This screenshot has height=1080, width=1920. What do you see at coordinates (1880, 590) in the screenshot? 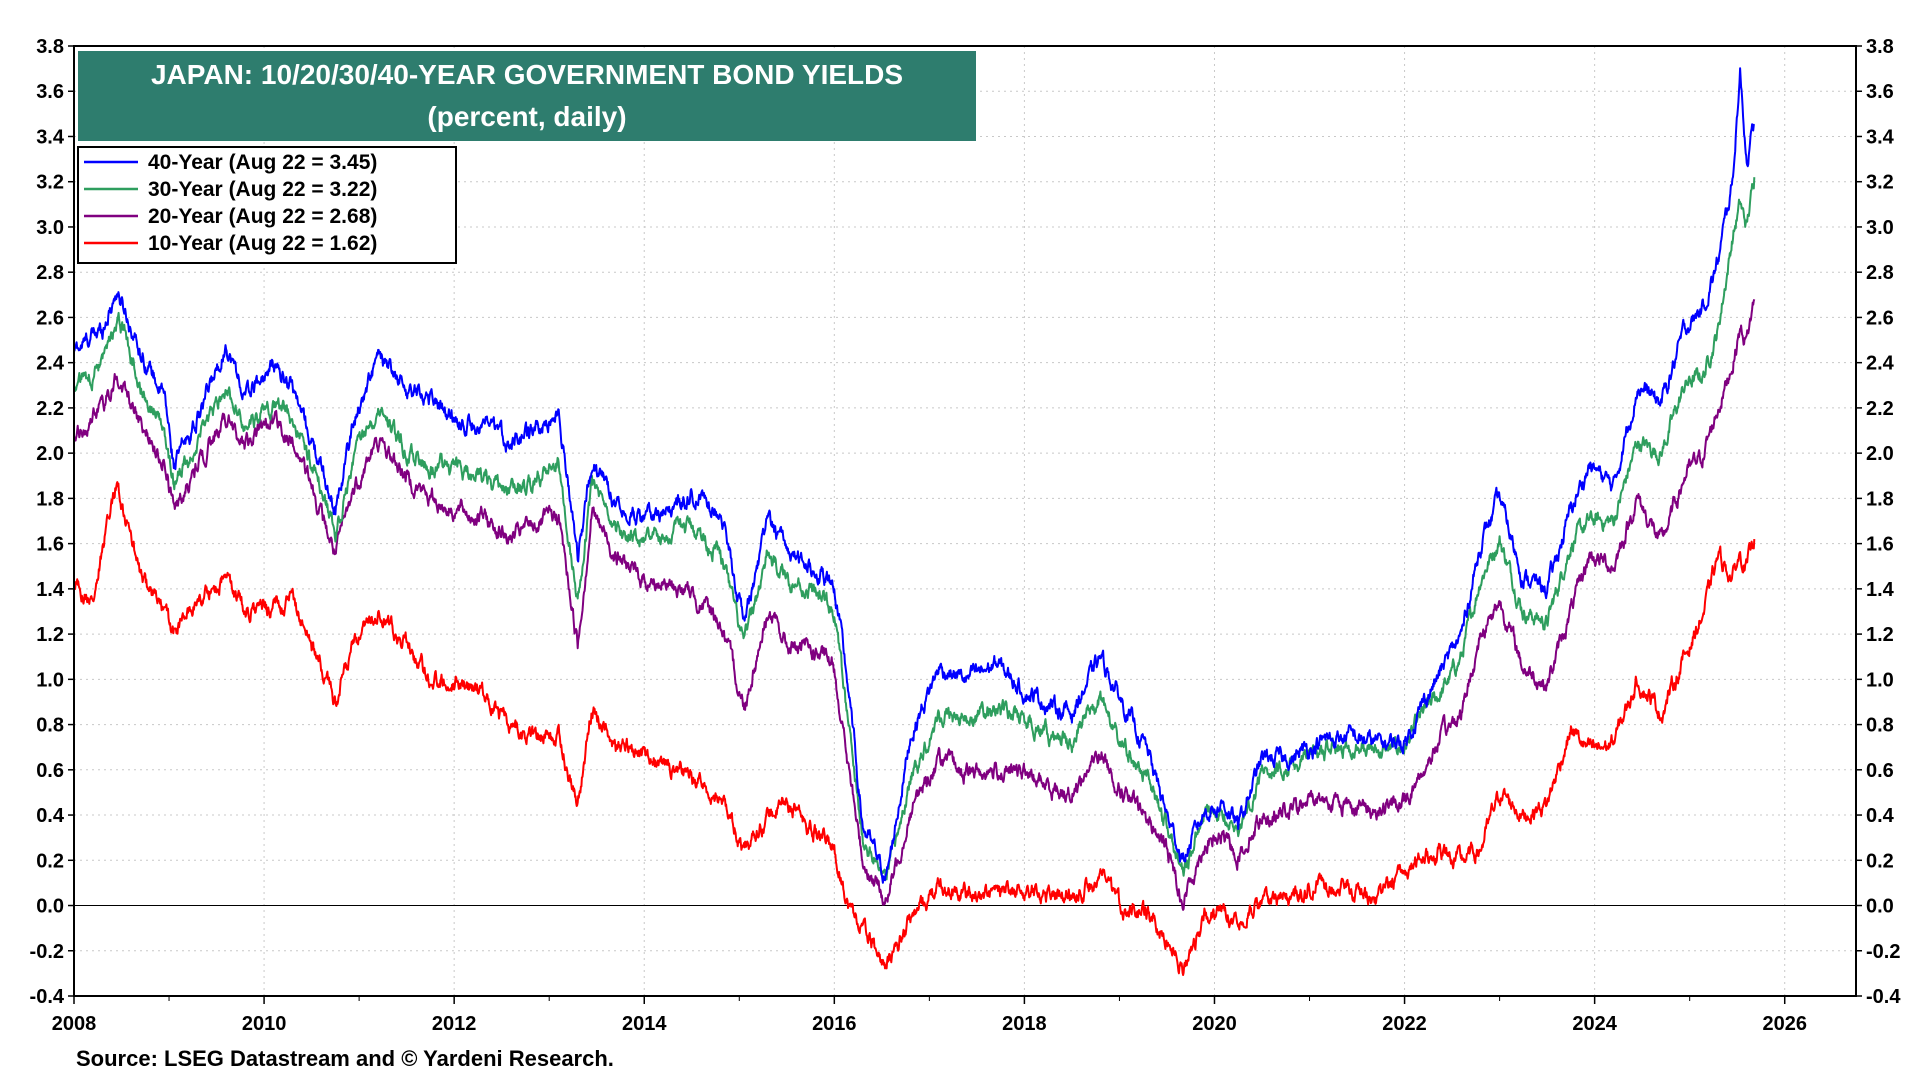
I see `y-tick-label-right: 1.4` at bounding box center [1880, 590].